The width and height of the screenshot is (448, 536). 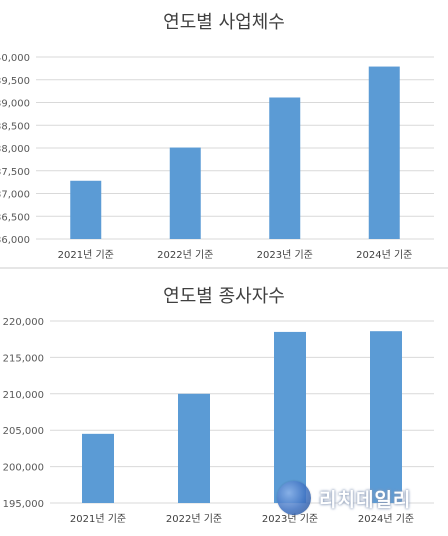 I want to click on chart-title: 연도별 종사자수, so click(x=224, y=296).